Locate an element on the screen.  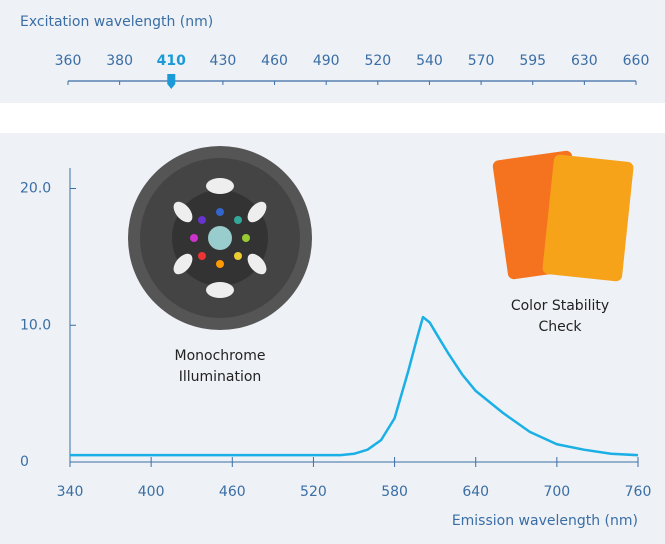
y-tick-label: 20.0 is located at coordinates (35, 189).